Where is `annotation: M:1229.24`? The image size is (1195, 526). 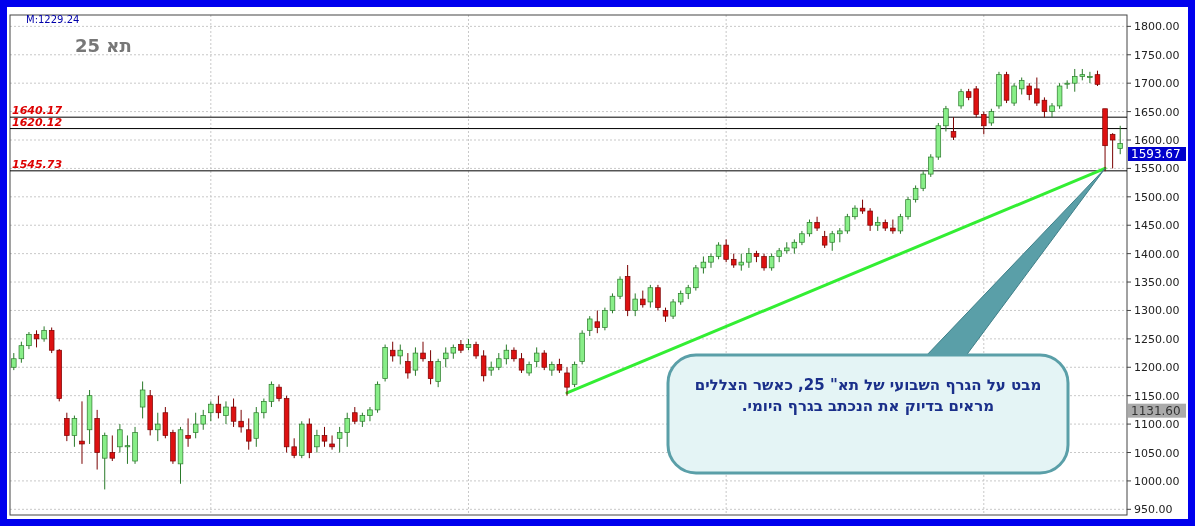
annotation: M:1229.24 is located at coordinates (53, 19).